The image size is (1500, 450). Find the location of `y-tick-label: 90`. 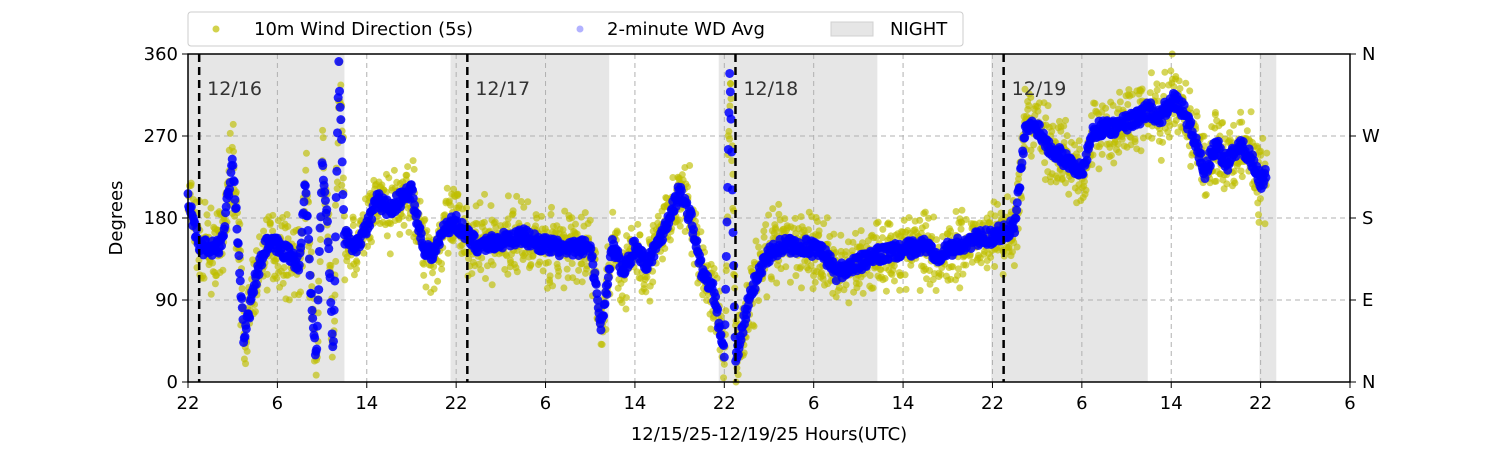

y-tick-label: 90 is located at coordinates (166, 300).